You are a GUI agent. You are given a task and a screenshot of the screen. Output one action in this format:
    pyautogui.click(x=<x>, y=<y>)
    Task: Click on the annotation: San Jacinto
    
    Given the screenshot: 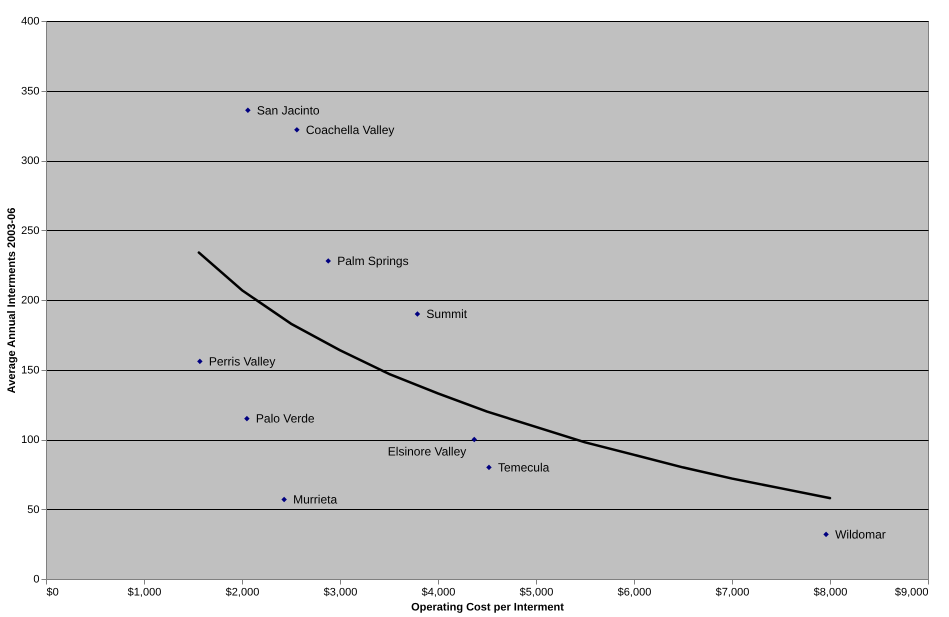 What is the action you would take?
    pyautogui.click(x=288, y=110)
    